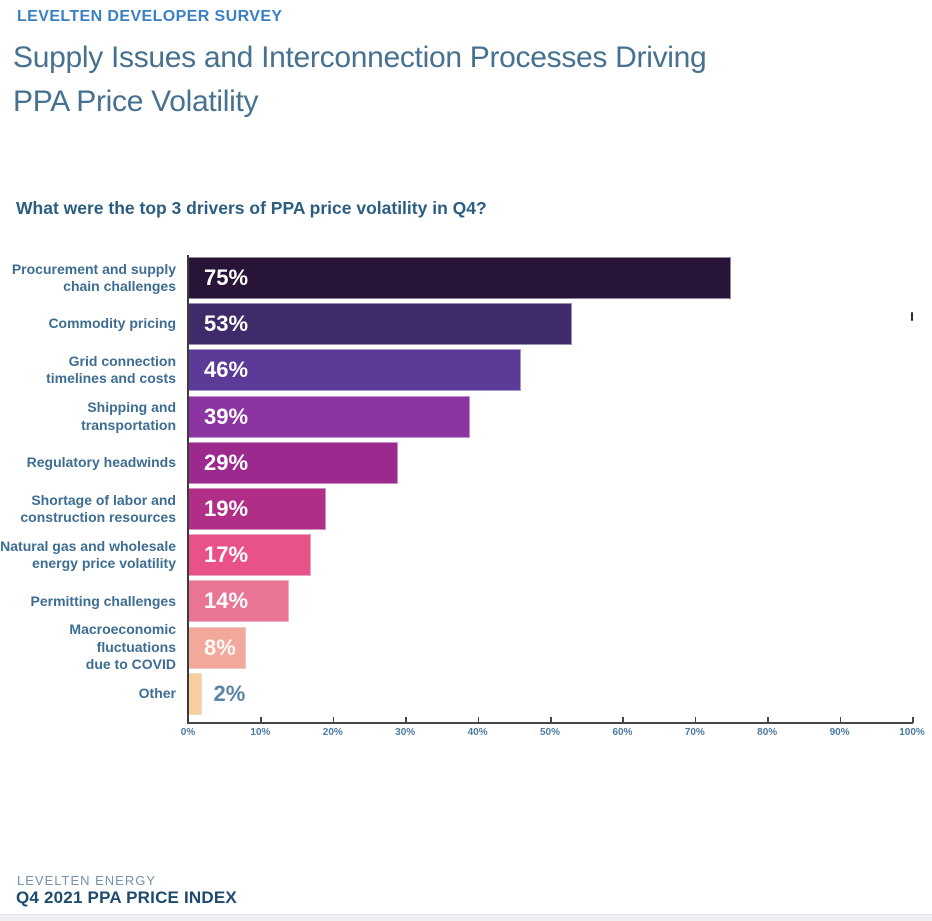 The image size is (932, 921). I want to click on bar-value-label: 29%, so click(226, 462).